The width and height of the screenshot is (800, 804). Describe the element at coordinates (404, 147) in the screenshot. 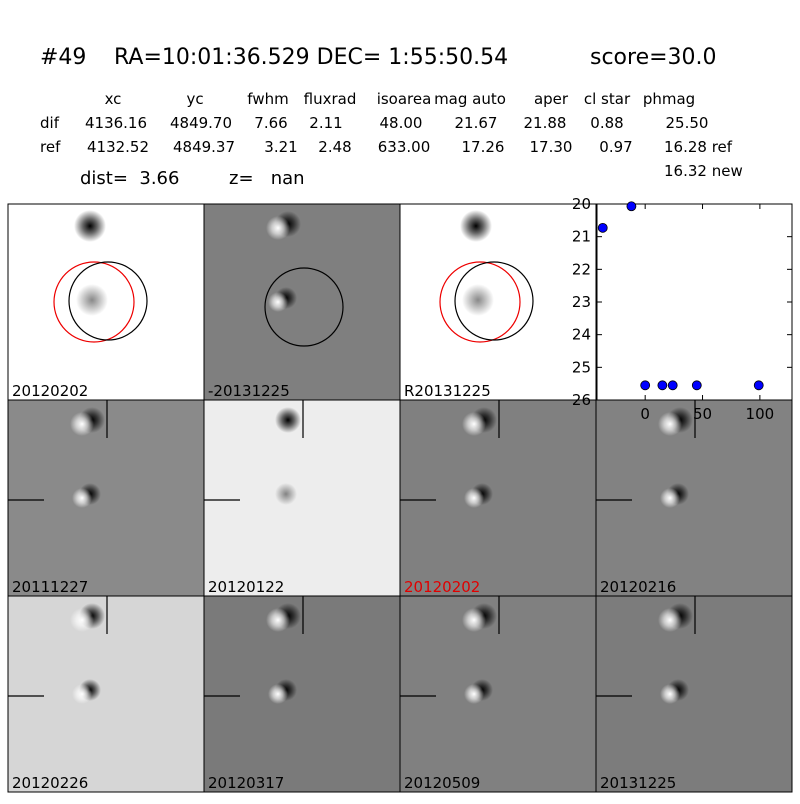

I see `table-cell: 633.00` at that location.